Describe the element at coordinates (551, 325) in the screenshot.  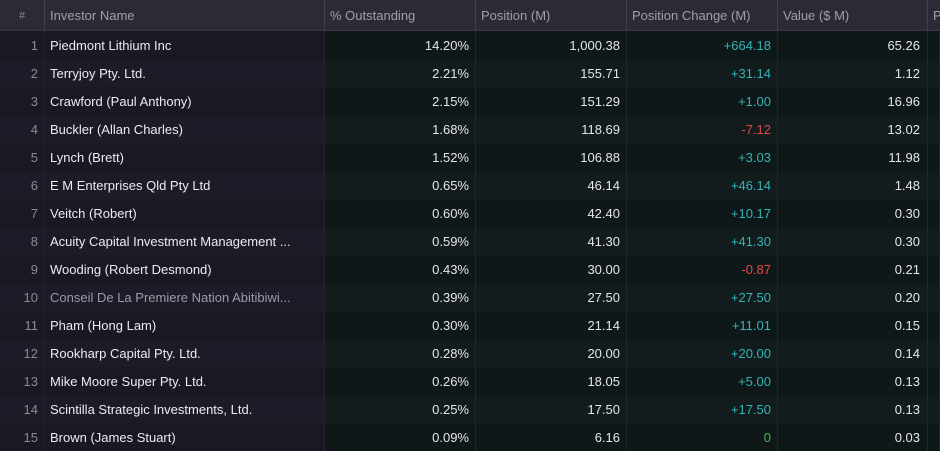
I see `position-cell: 21.14` at that location.